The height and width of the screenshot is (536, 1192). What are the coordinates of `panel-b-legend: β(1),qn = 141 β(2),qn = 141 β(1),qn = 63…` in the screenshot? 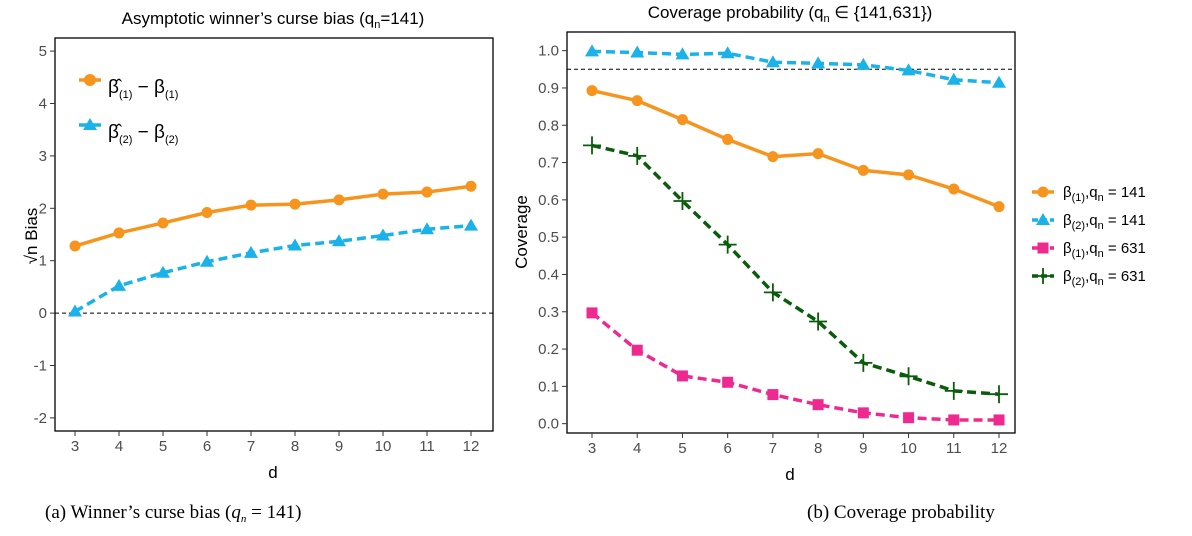 It's located at (1089, 236).